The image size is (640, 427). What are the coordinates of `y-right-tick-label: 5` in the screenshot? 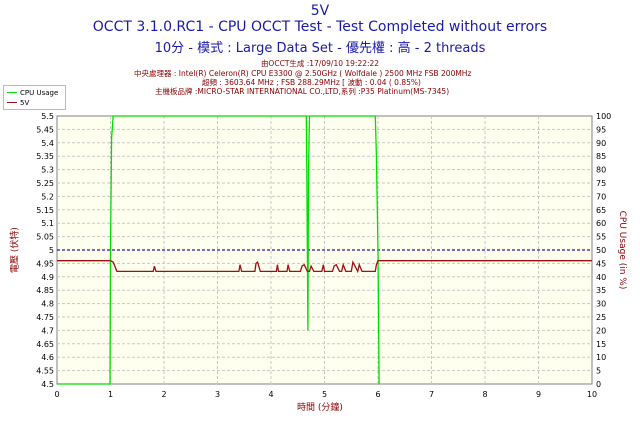 It's located at (598, 371).